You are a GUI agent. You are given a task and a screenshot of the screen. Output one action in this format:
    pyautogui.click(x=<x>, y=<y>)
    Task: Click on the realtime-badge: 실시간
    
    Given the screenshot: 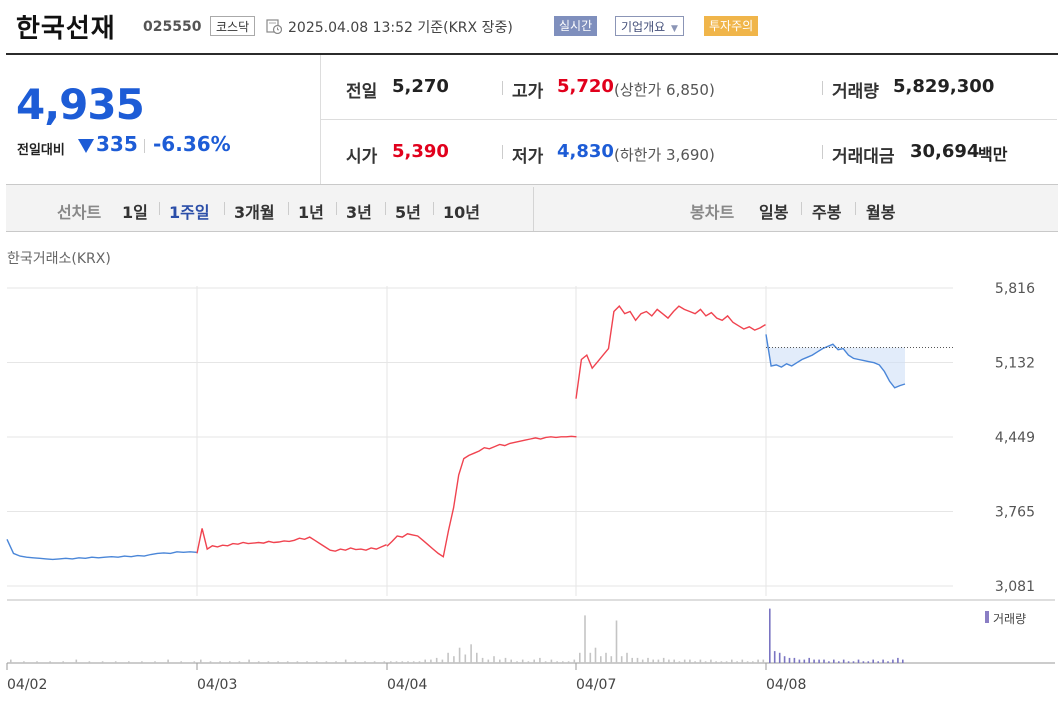 What is the action you would take?
    pyautogui.click(x=576, y=26)
    